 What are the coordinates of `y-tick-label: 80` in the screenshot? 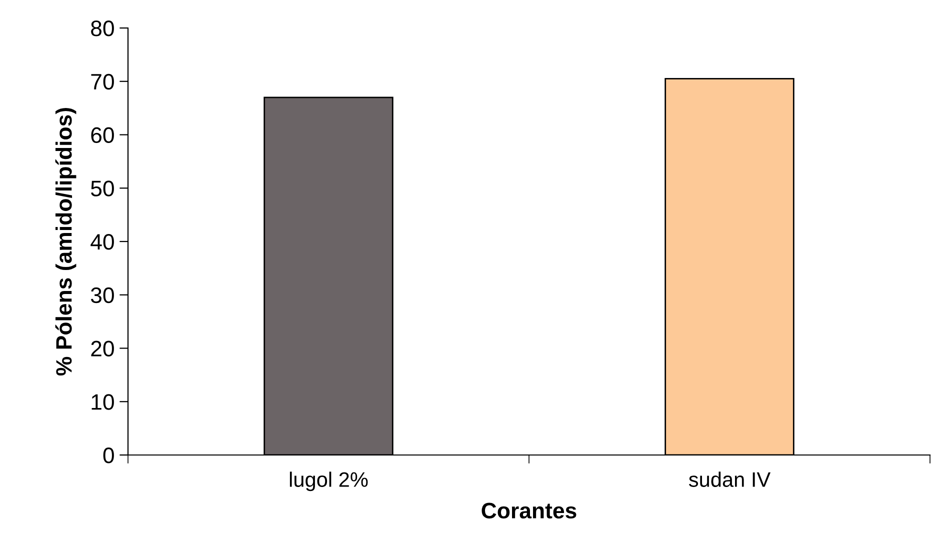 It's located at (102, 28).